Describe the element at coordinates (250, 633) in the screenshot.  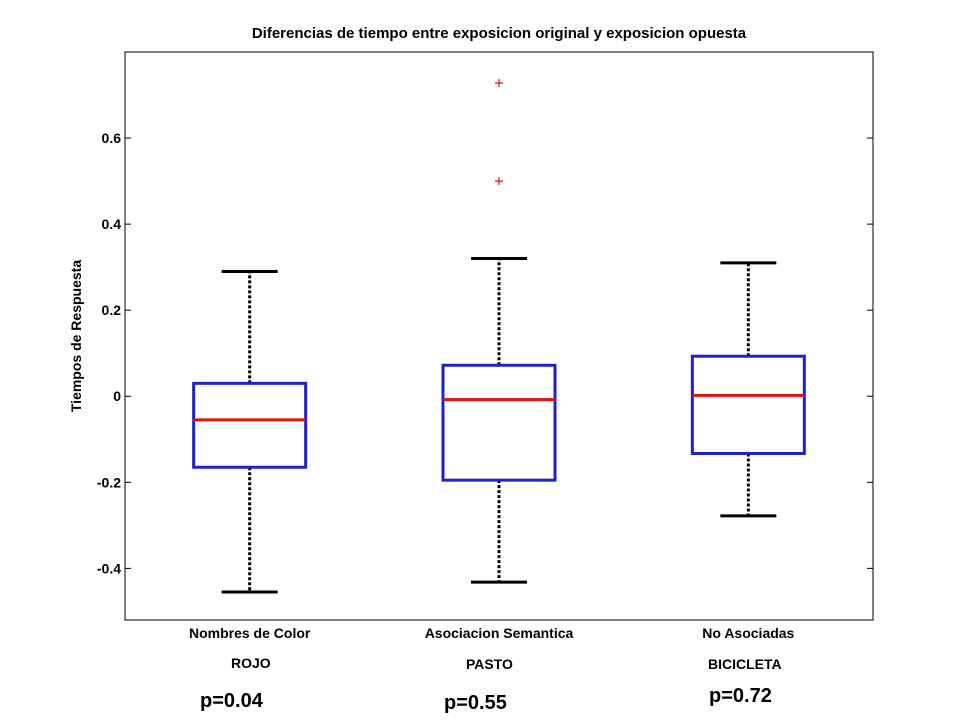
I see `x-category-label: Nombres de Color` at that location.